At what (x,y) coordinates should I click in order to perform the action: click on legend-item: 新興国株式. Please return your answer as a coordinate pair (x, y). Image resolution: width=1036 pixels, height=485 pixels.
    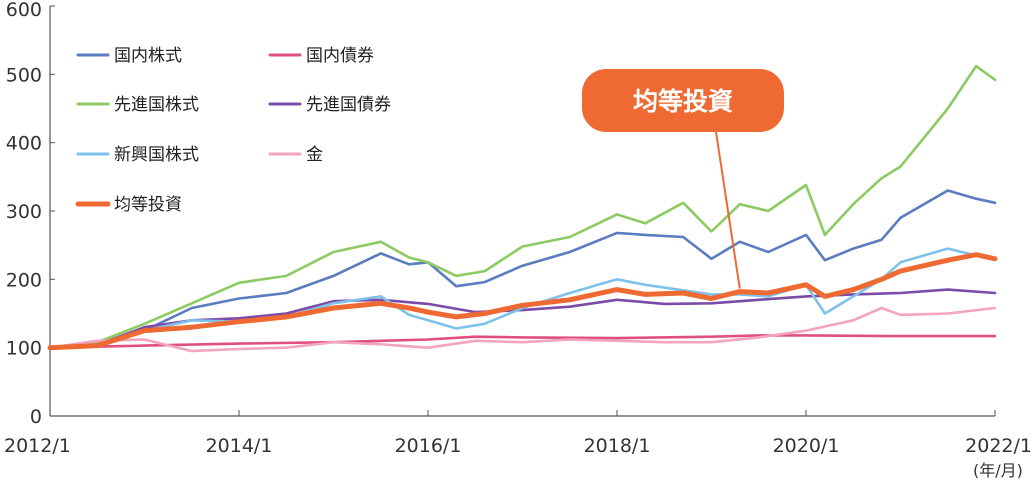
    Looking at the image, I should click on (137, 155).